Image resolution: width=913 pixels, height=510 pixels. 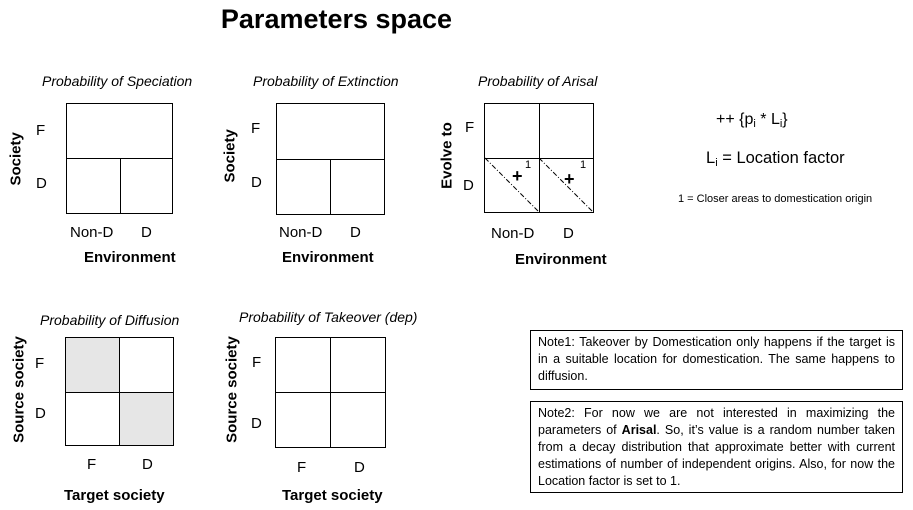 I want to click on extinction-title: Probability of Extinction, so click(x=326, y=81).